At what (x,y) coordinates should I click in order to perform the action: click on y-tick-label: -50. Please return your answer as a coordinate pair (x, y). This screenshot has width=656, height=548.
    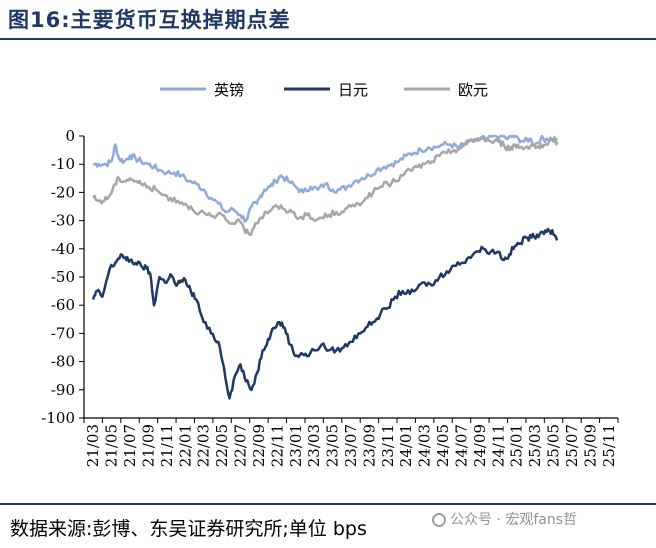
    Looking at the image, I should click on (63, 277).